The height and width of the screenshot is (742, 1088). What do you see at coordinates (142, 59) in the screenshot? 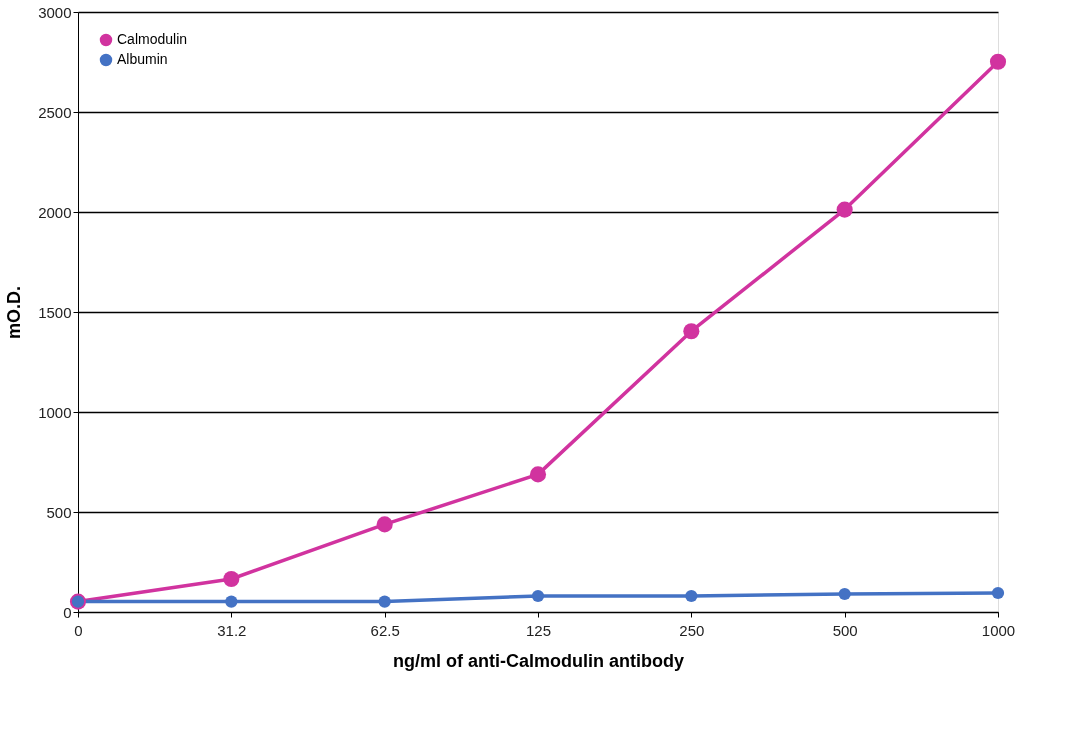
I see `legend-label: Albumin` at bounding box center [142, 59].